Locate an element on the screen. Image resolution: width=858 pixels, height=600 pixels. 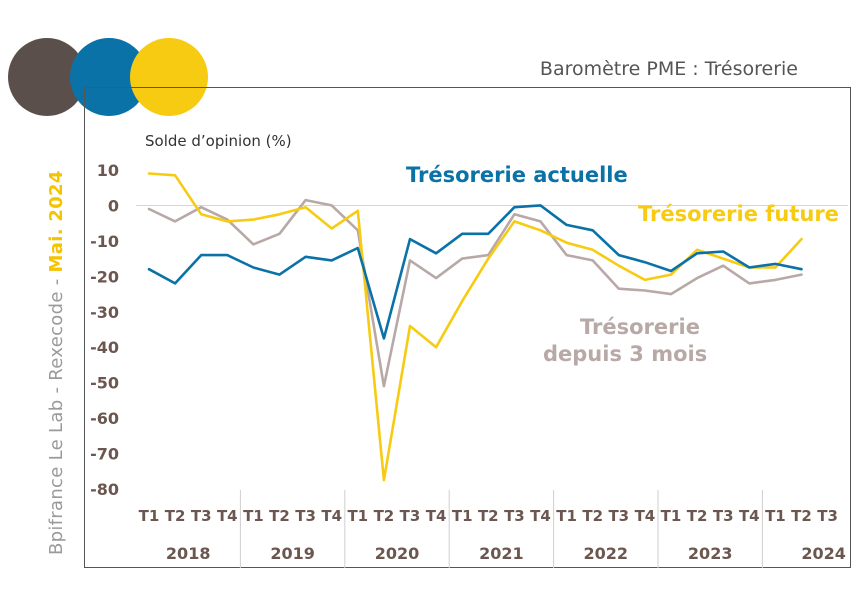
y-tick-label: -10 is located at coordinates (104, 241).